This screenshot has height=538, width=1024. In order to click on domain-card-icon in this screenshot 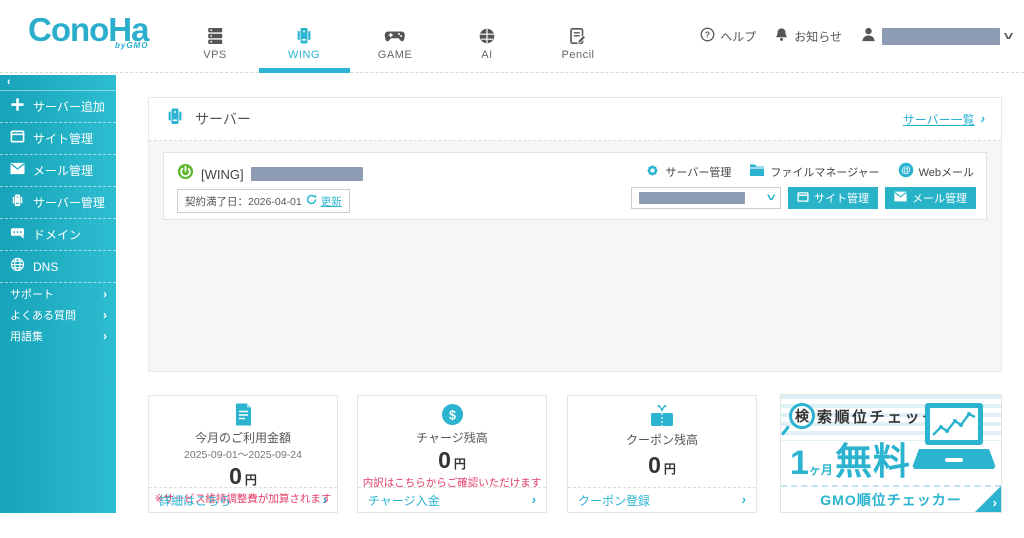, I will do `click(17, 235)`.